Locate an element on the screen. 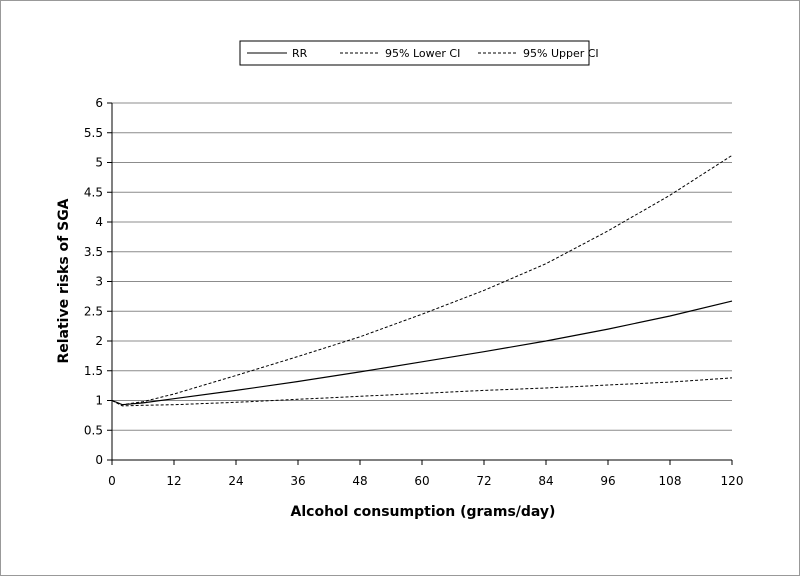 This screenshot has height=576, width=800. y-tick-label: 3 is located at coordinates (99, 282).